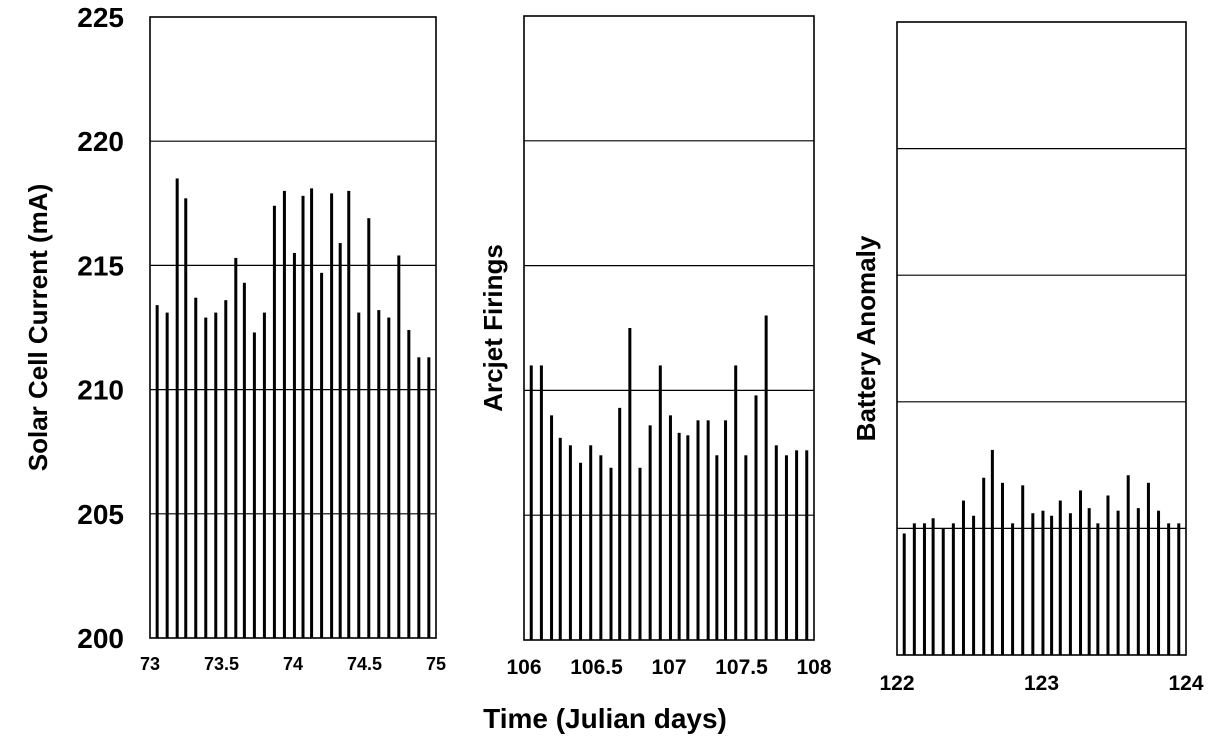  I want to click on x-tick-label: 124, so click(1185, 683).